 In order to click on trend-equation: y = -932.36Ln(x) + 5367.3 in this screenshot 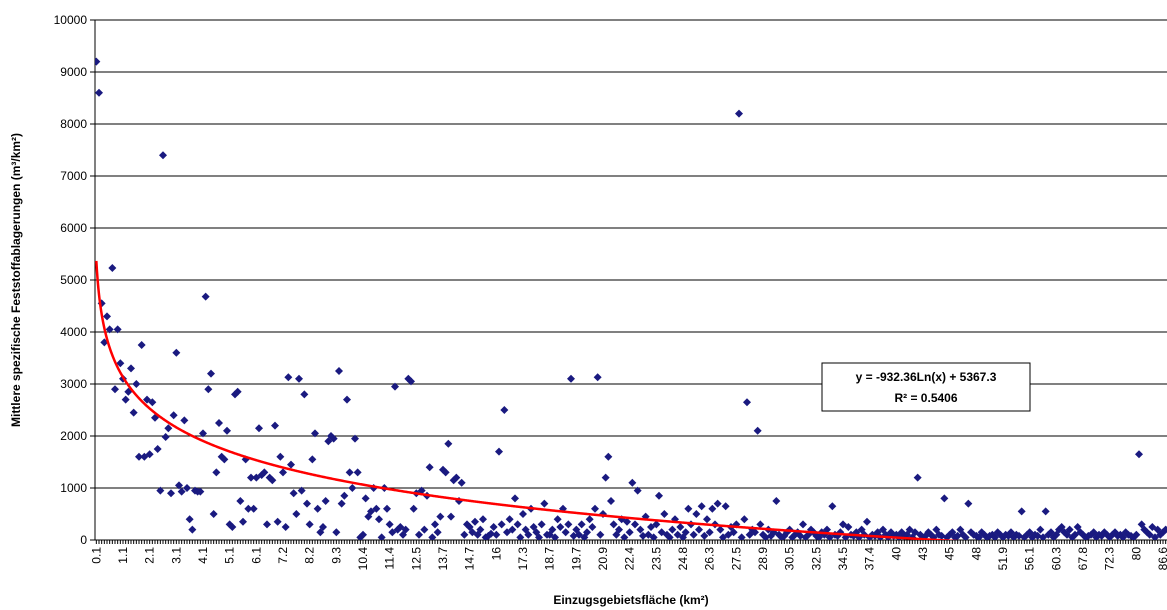, I will do `click(926, 377)`.